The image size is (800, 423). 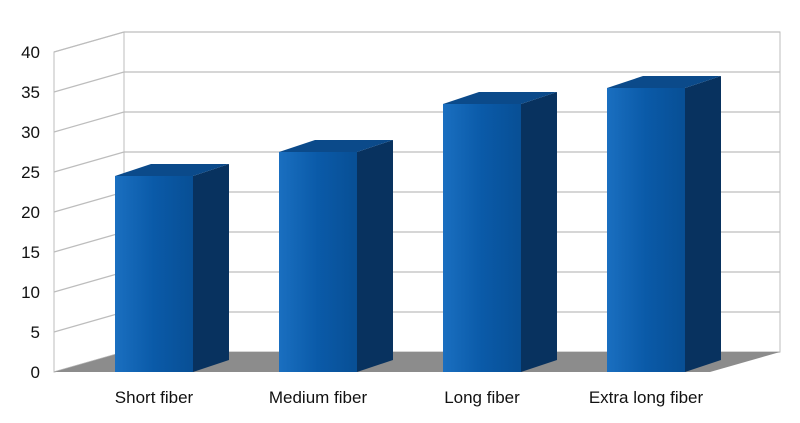 I want to click on y-tick-label: 20, so click(x=30, y=212).